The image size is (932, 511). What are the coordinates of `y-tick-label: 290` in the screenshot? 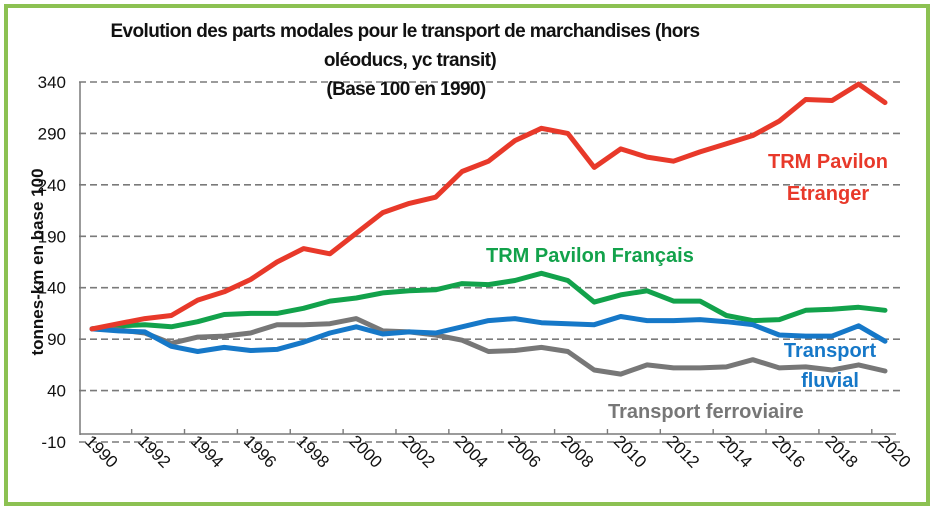 It's located at (52, 133).